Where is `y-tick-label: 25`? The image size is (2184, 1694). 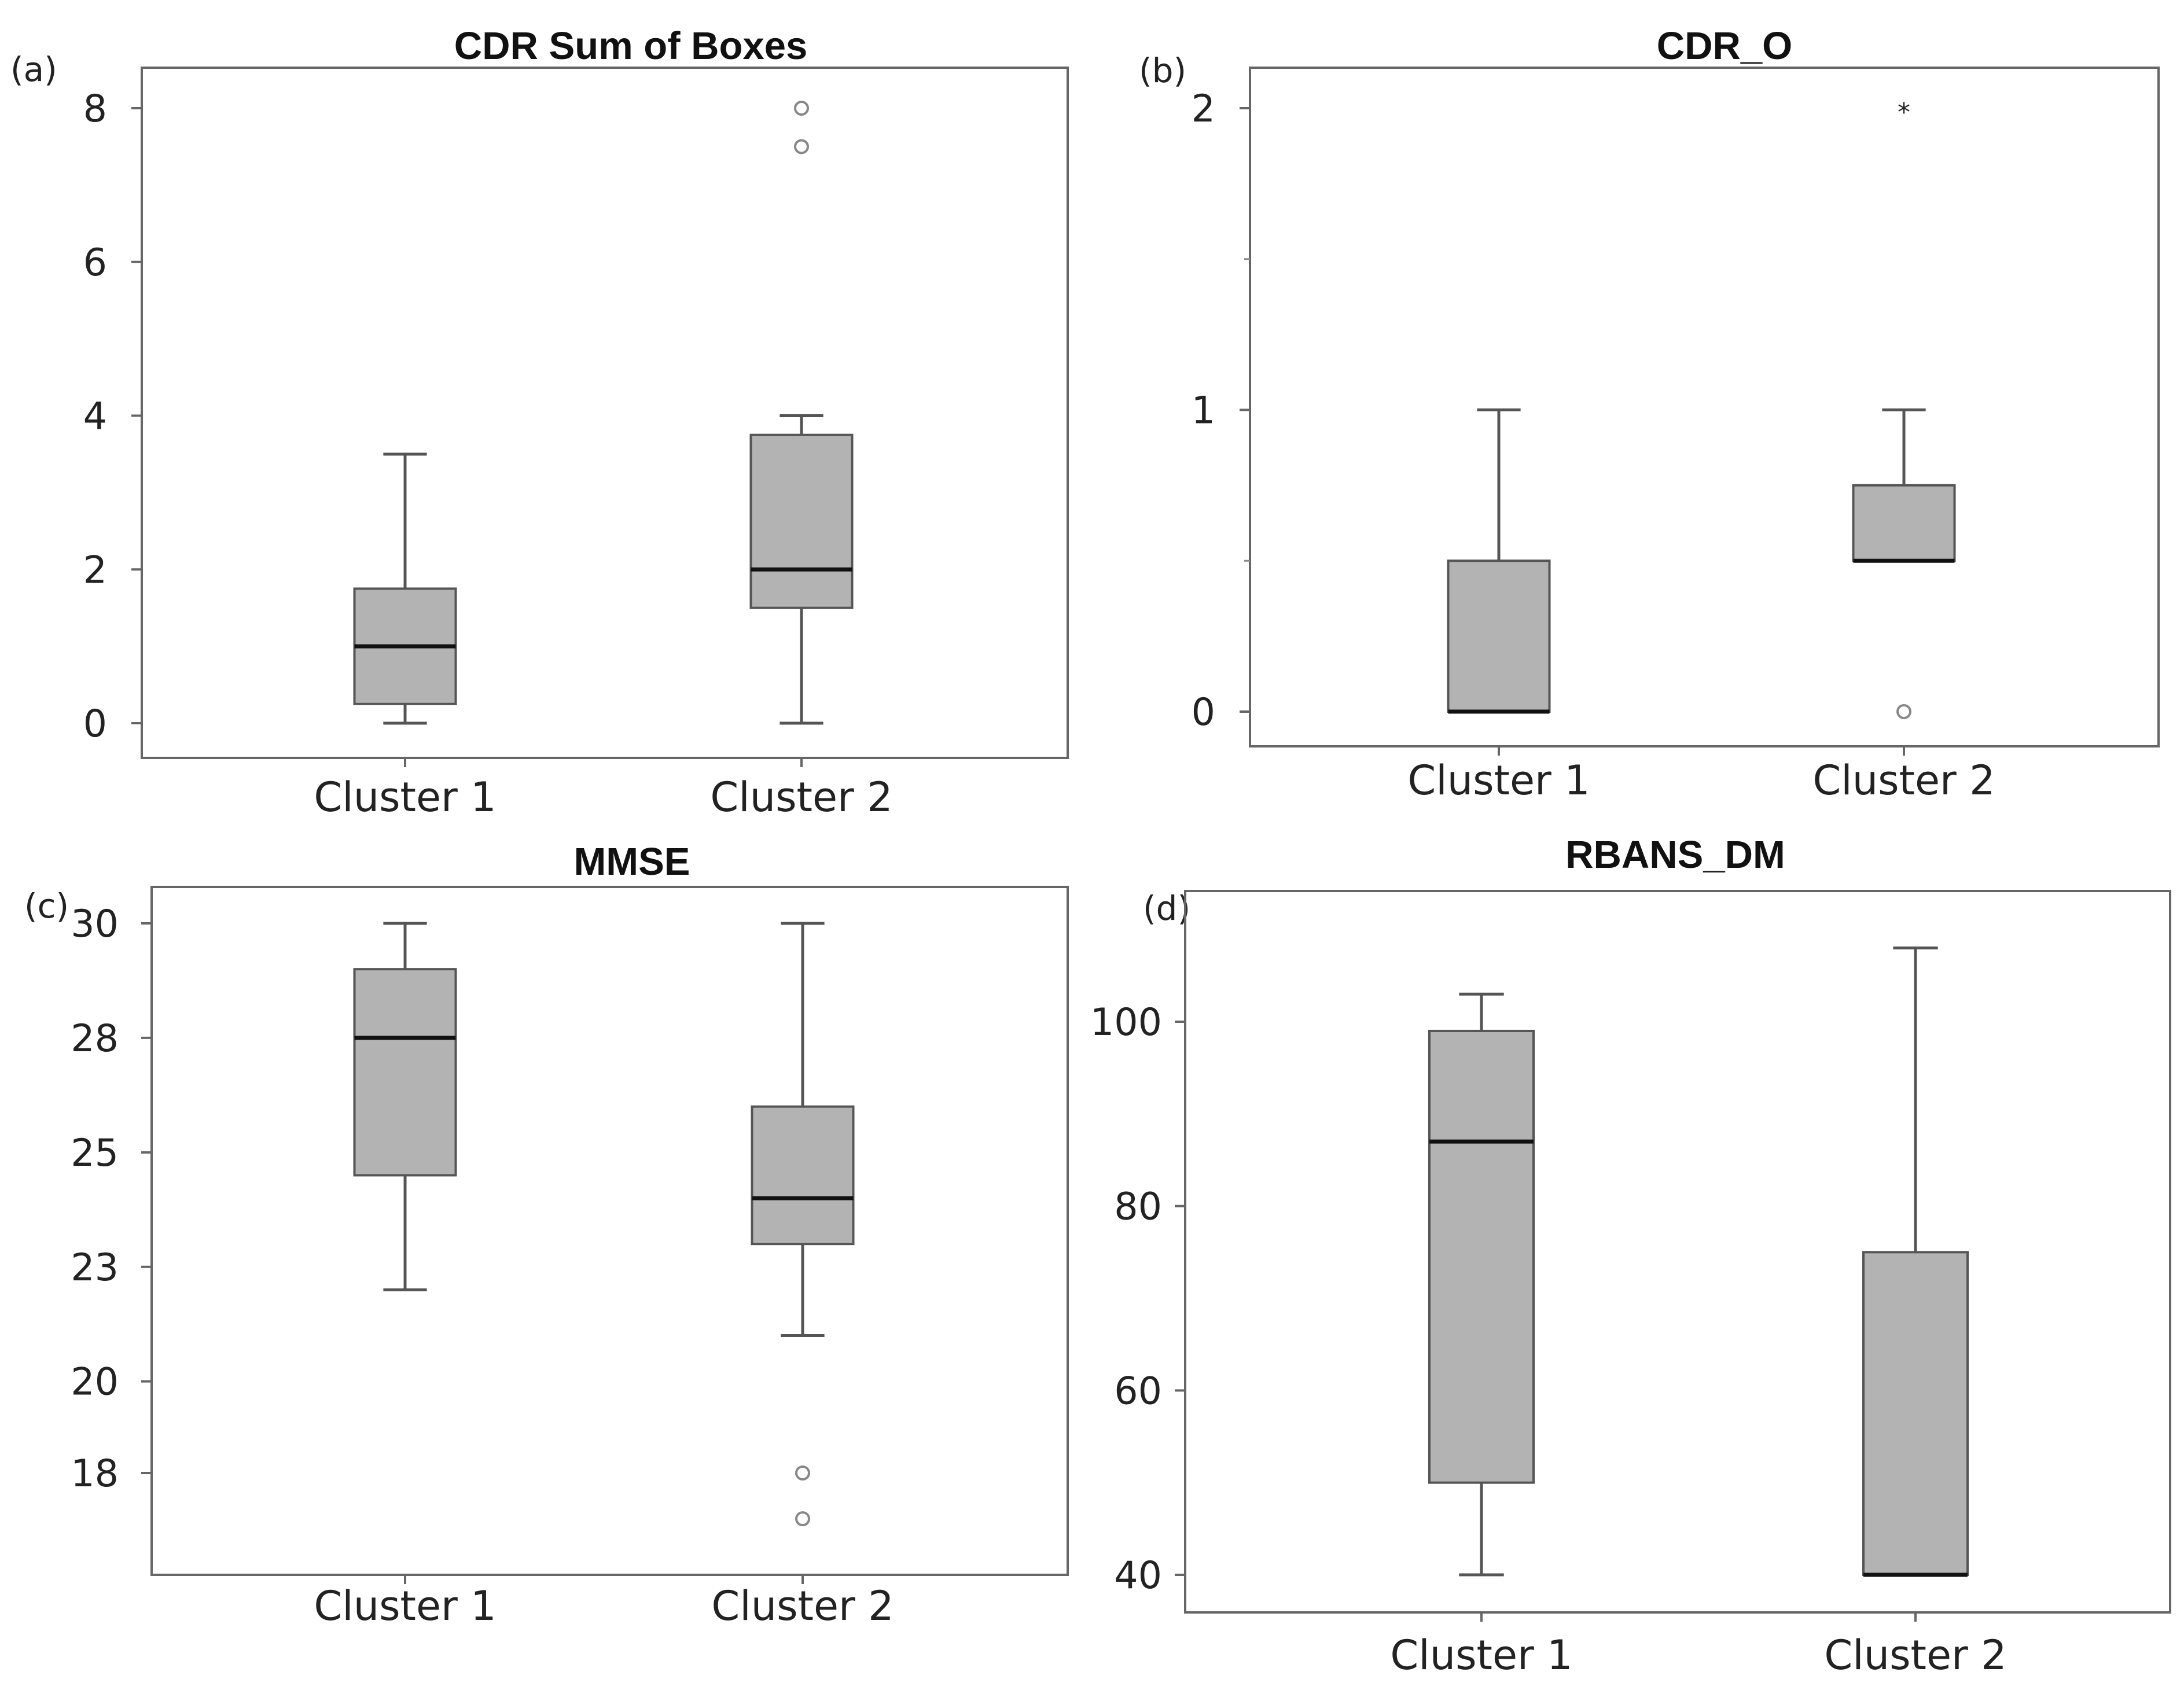 y-tick-label: 25 is located at coordinates (95, 1153).